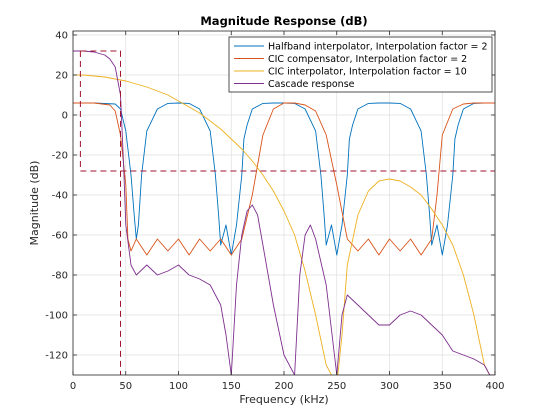  I want to click on x-axis-label: Frequency (kHz), so click(283, 399).